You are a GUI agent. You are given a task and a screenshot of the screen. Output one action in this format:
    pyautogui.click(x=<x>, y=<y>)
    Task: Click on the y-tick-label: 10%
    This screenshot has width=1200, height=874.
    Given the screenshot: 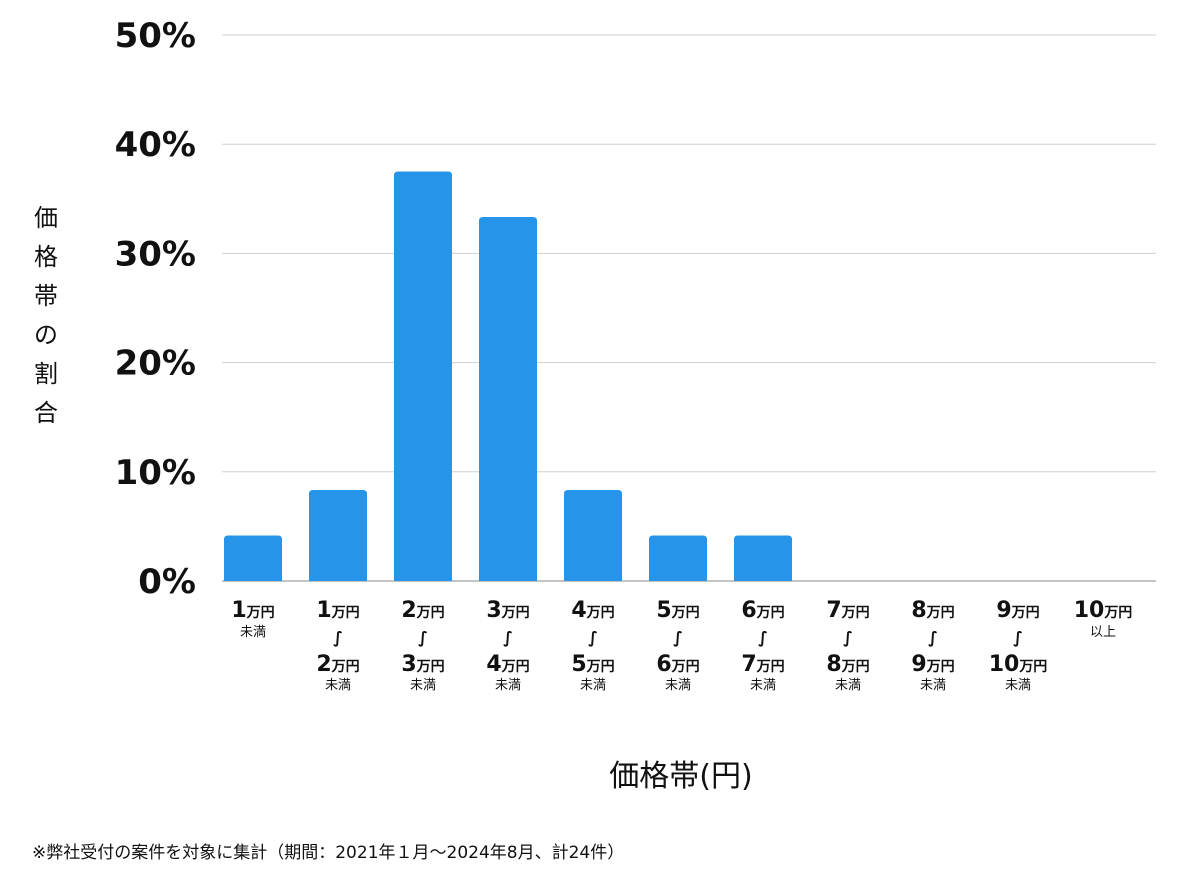 What is the action you would take?
    pyautogui.click(x=155, y=473)
    